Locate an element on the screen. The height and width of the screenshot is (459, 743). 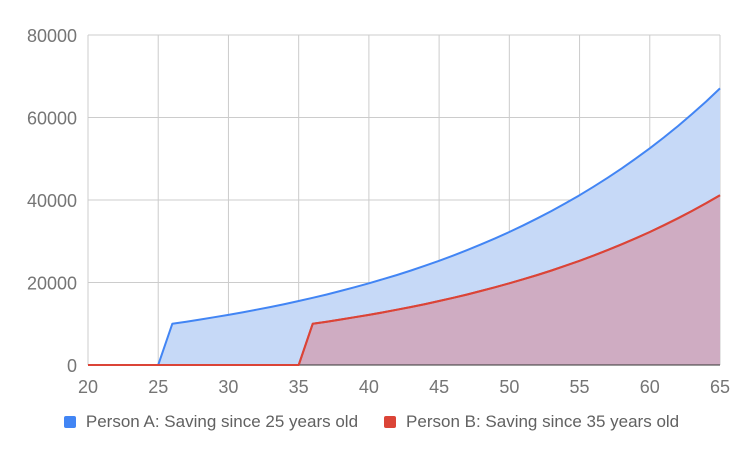
legend-label: Person A: Saving since 25 years old is located at coordinates (222, 421).